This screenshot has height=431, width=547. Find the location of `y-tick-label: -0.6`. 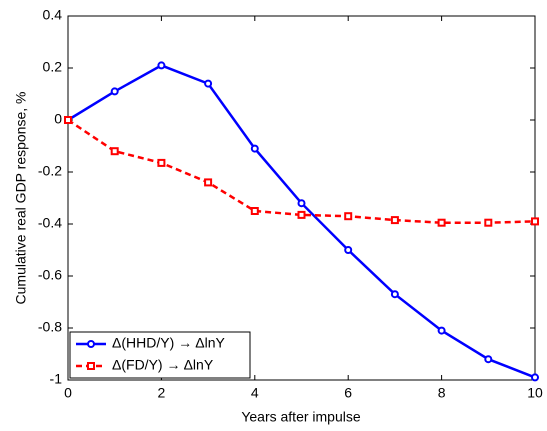

y-tick-label: -0.6 is located at coordinates (50, 275).